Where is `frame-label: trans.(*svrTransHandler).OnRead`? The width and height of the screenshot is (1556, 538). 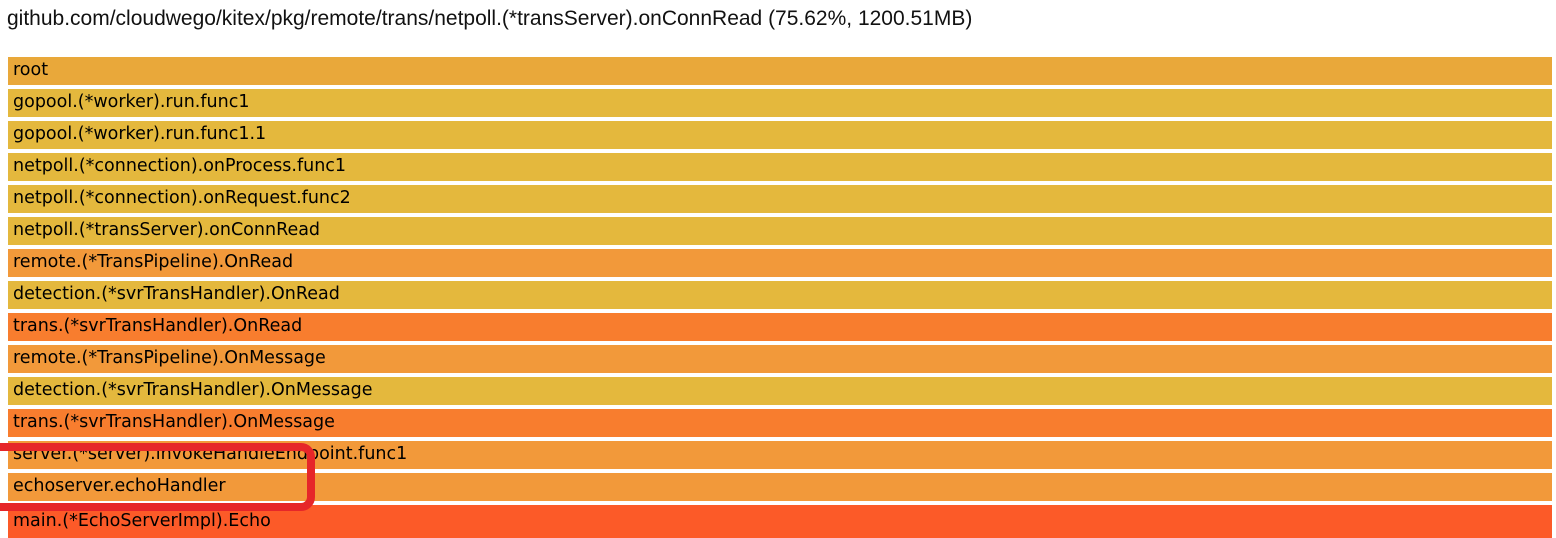
frame-label: trans.(*svrTransHandler).OnRead is located at coordinates (158, 326).